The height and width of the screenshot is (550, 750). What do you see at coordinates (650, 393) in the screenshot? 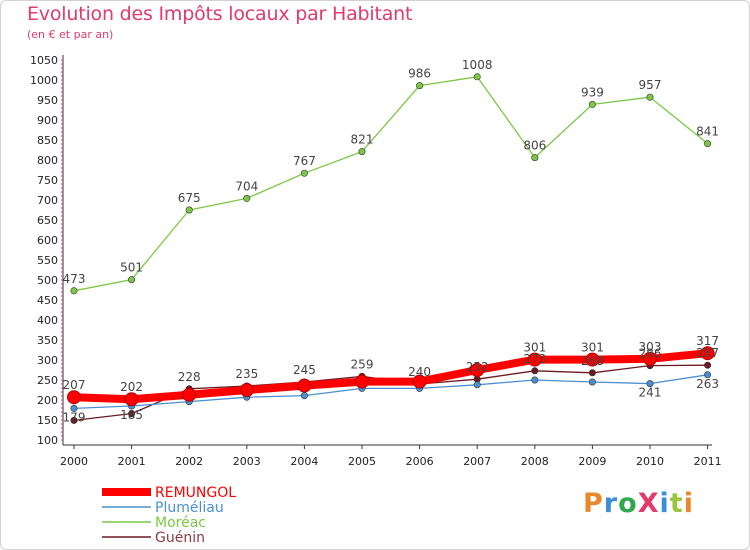
I see `data-label: 241` at bounding box center [650, 393].